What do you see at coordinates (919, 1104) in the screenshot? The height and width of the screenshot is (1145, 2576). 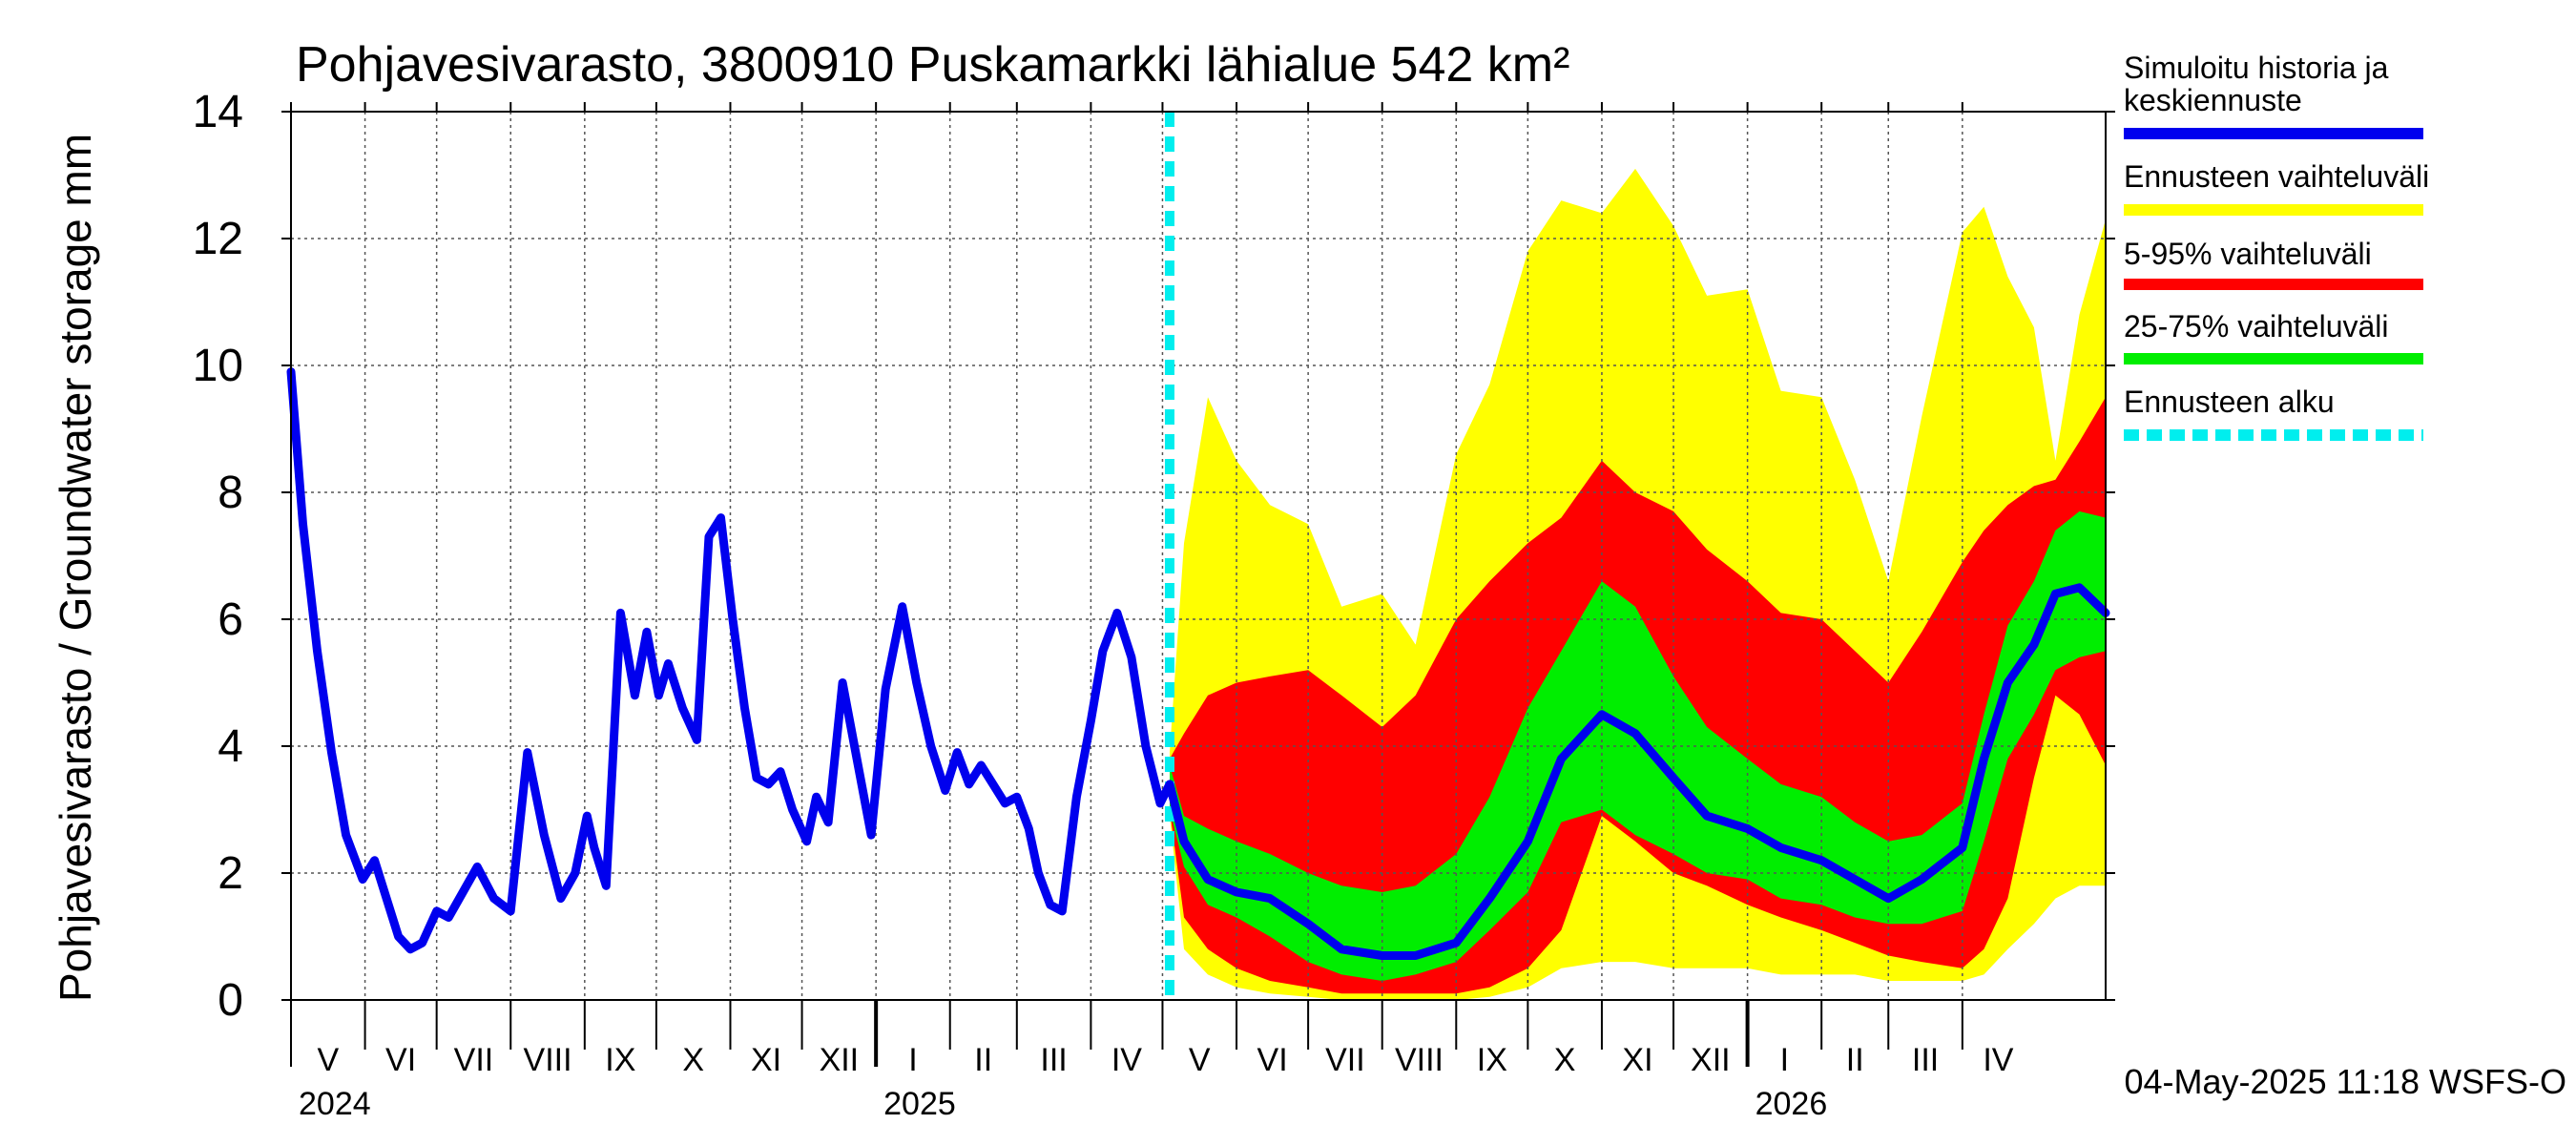 I see `year-label: 2025` at bounding box center [919, 1104].